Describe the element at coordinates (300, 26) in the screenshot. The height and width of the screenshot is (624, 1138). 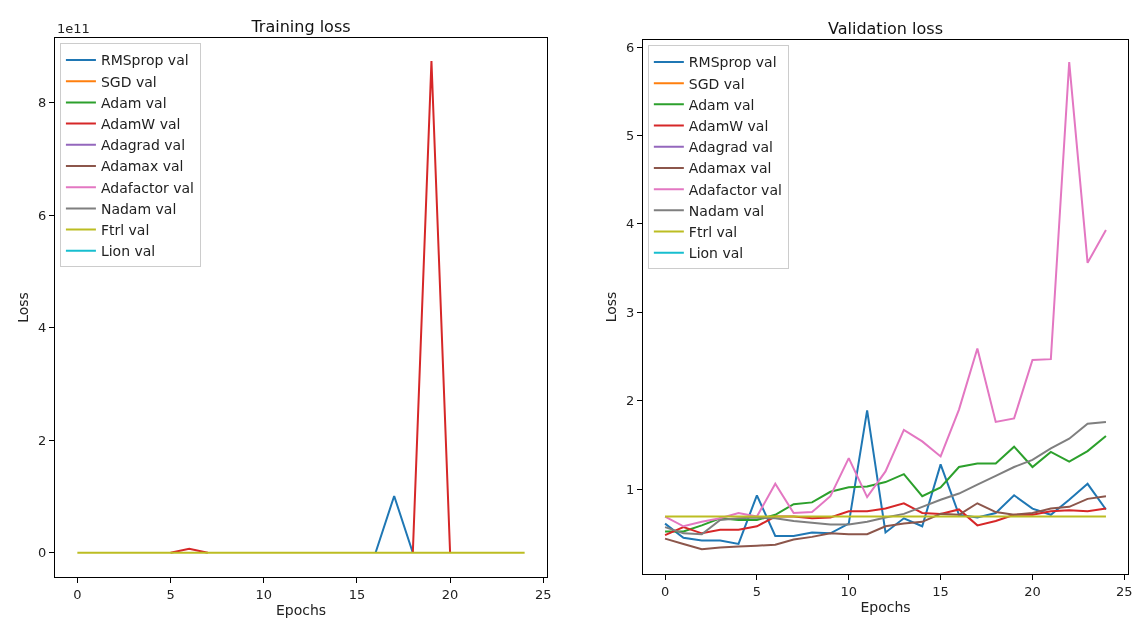
I see `chart-title: Training loss` at that location.